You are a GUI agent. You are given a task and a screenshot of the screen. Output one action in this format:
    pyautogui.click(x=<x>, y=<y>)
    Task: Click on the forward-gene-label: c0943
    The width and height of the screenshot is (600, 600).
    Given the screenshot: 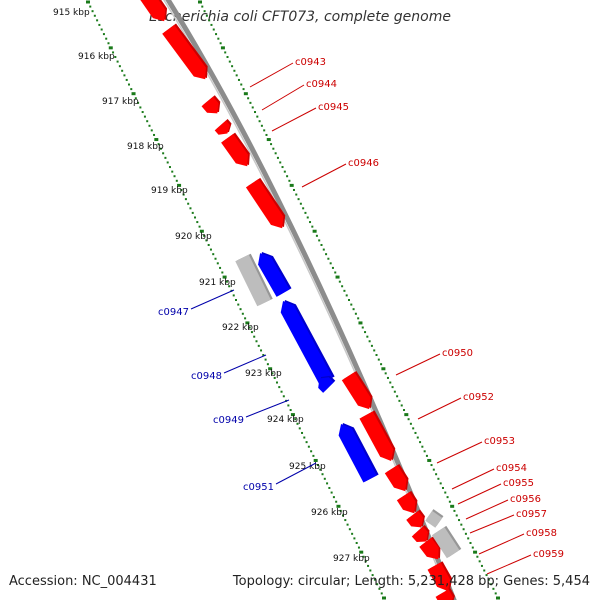 What is the action you would take?
    pyautogui.click(x=310, y=62)
    